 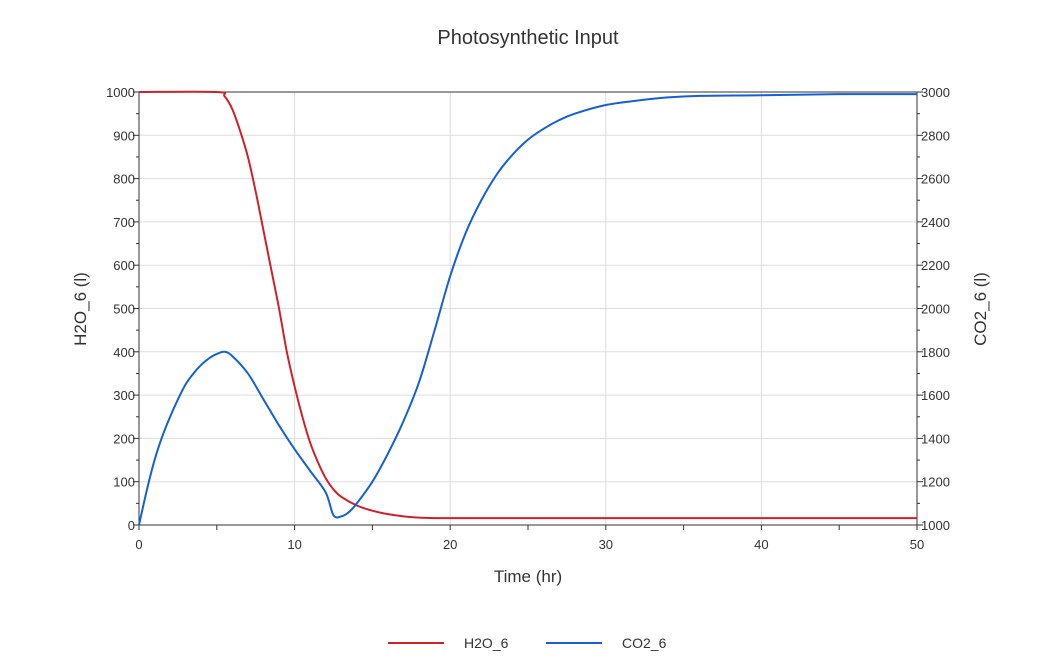 I want to click on y-left-tick-label: 0, so click(x=131, y=525).